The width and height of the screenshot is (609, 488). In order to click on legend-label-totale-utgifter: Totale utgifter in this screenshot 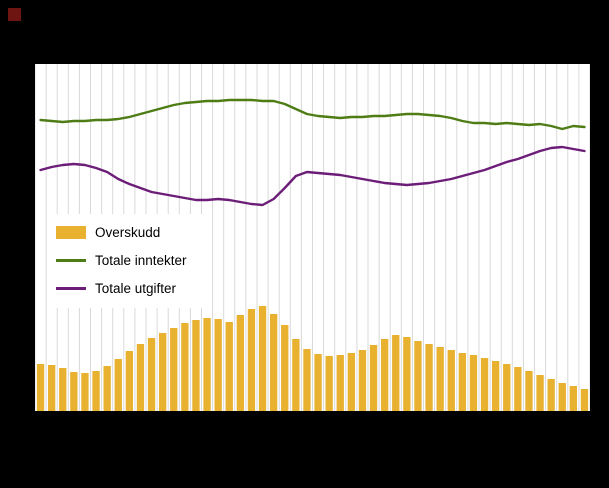, I will do `click(136, 288)`.